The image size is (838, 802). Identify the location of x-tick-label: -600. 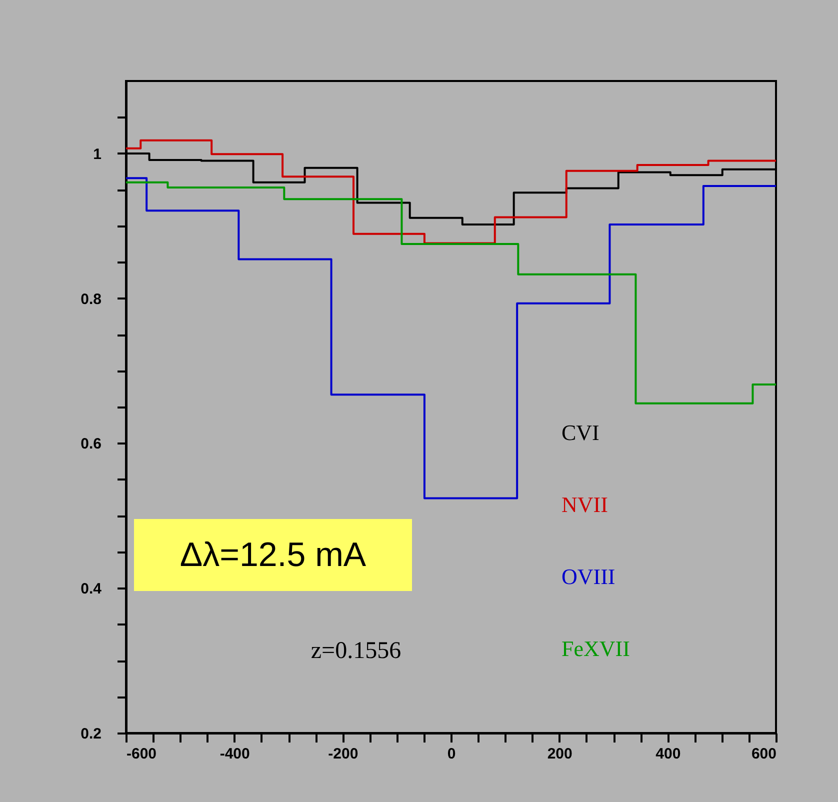
(141, 754).